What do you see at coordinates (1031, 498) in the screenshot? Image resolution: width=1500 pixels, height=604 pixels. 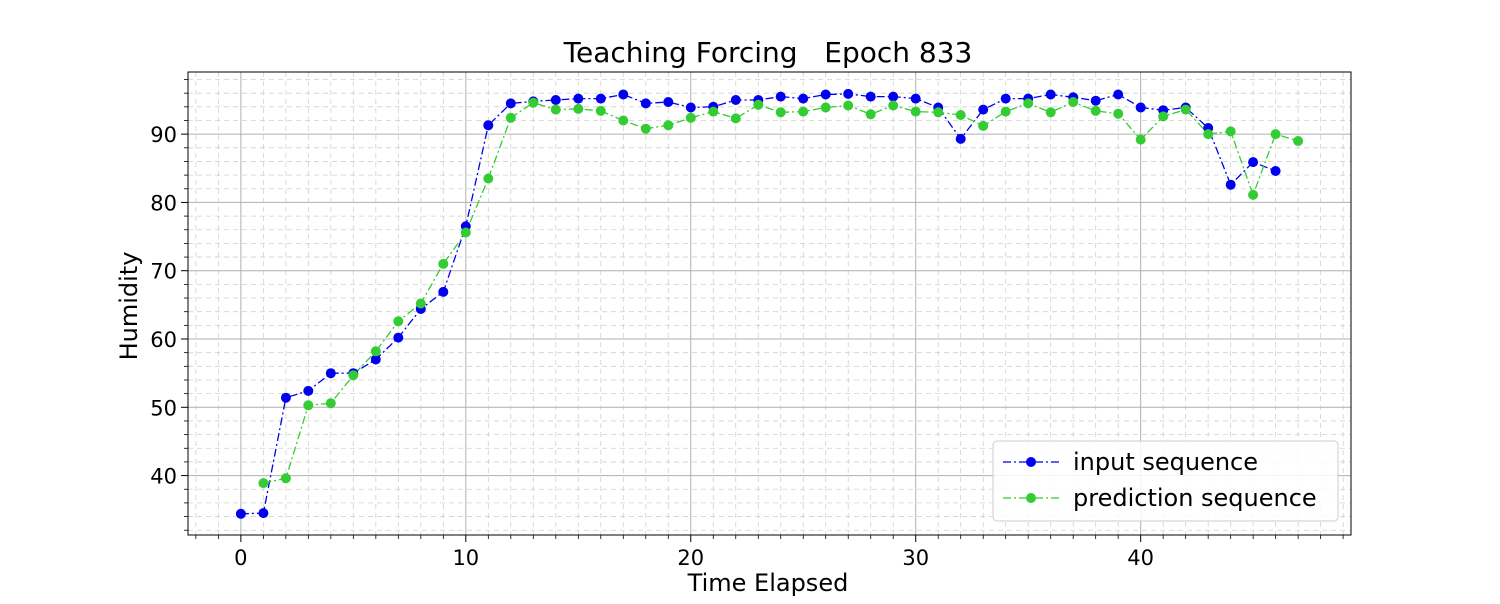 I see `legend-marker-prediction` at bounding box center [1031, 498].